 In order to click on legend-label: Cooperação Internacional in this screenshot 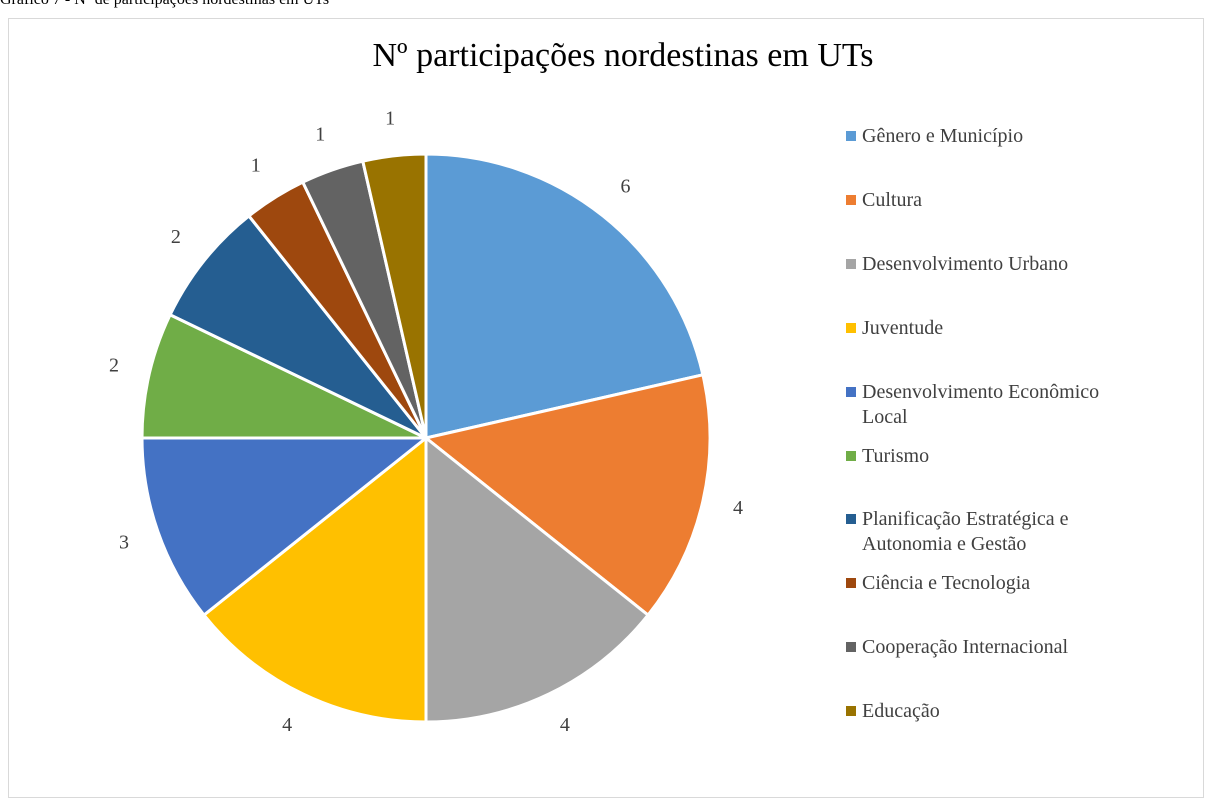, I will do `click(965, 647)`.